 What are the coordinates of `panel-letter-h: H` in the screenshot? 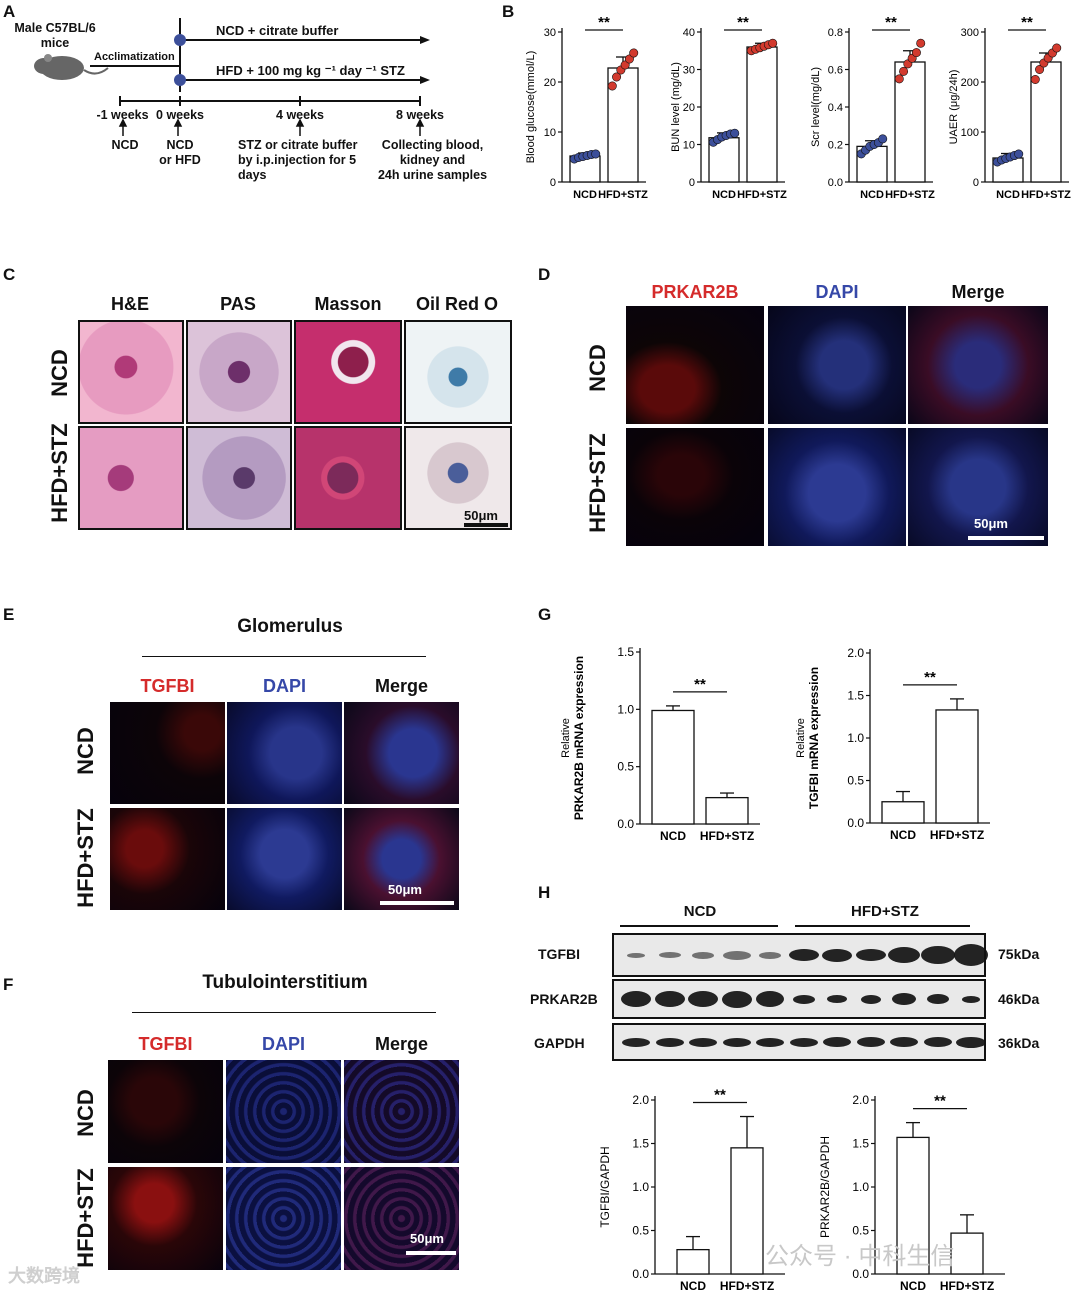 It's located at (544, 892).